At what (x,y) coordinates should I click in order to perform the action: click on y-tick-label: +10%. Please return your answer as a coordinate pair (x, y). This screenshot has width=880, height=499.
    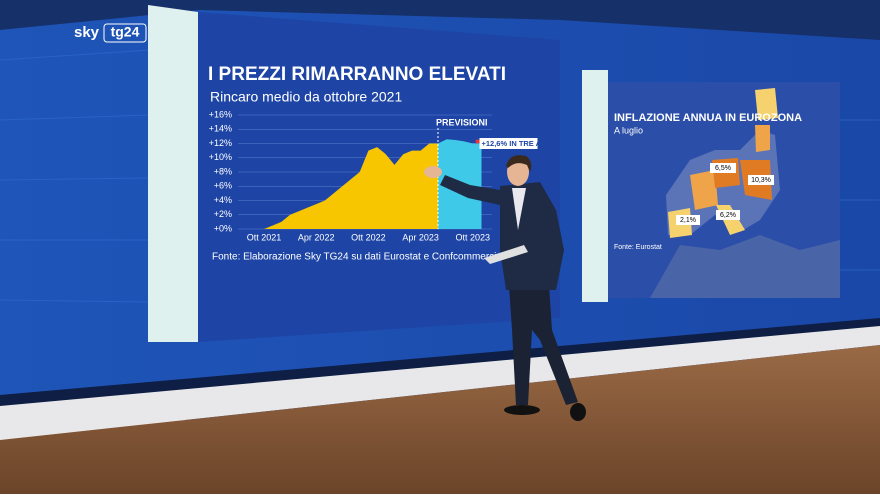
    Looking at the image, I should click on (220, 157).